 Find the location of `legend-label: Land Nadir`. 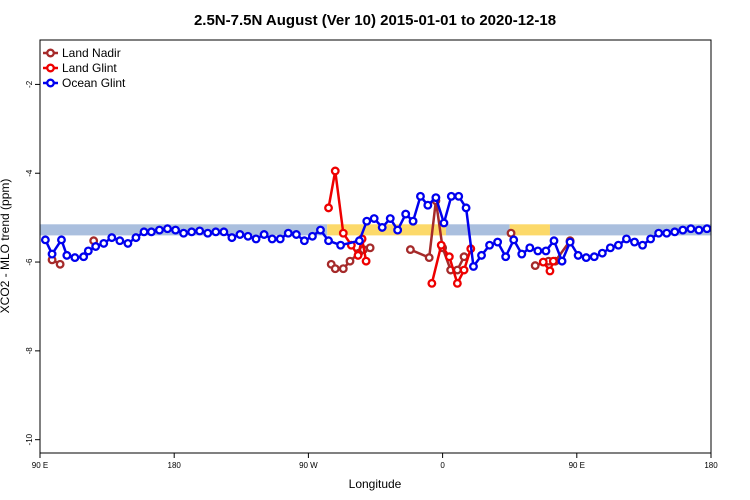

legend-label: Land Nadir is located at coordinates (91, 53).